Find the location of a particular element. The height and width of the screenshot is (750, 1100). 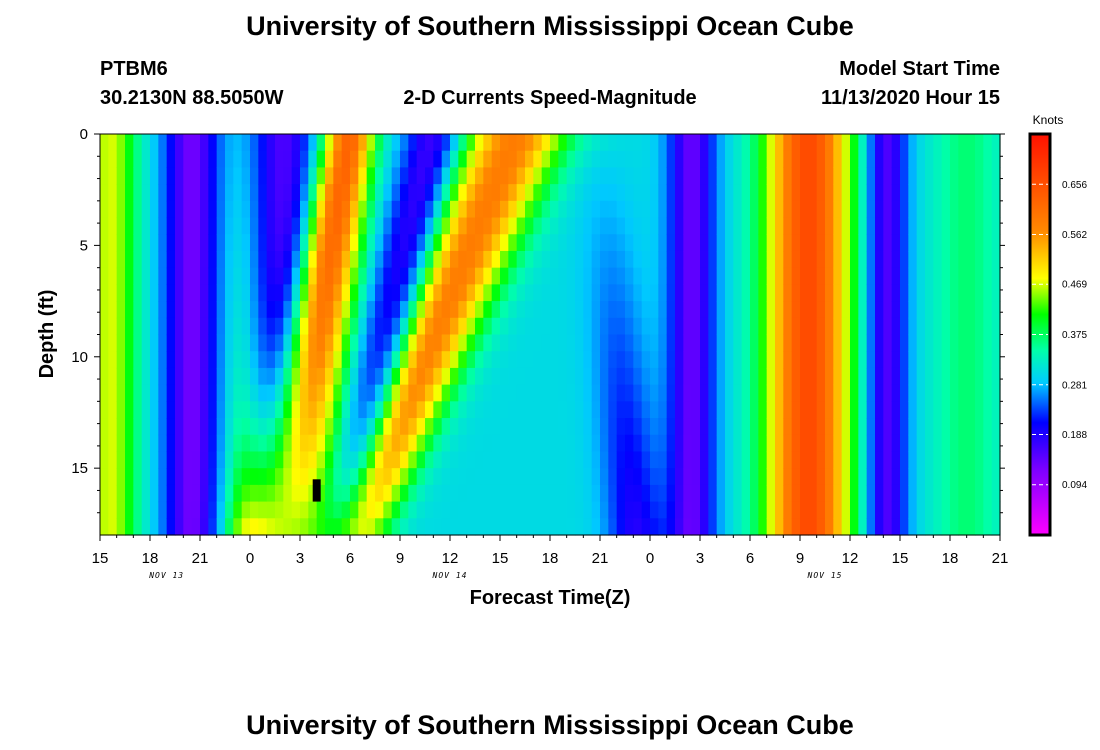

date-label: NOV 13 is located at coordinates (166, 575).